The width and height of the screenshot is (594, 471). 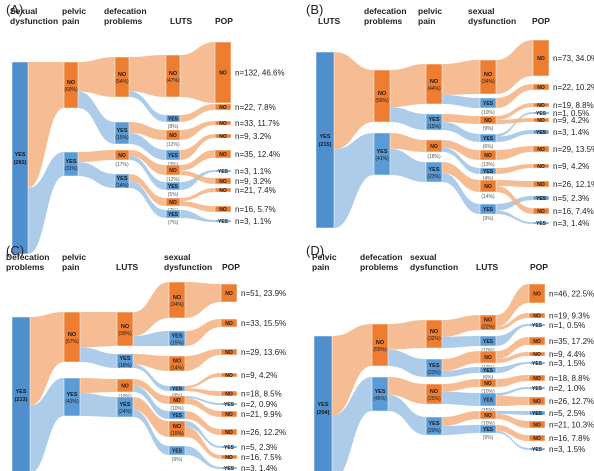 What do you see at coordinates (434, 89) in the screenshot?
I see `node-value: (44%)` at bounding box center [434, 89].